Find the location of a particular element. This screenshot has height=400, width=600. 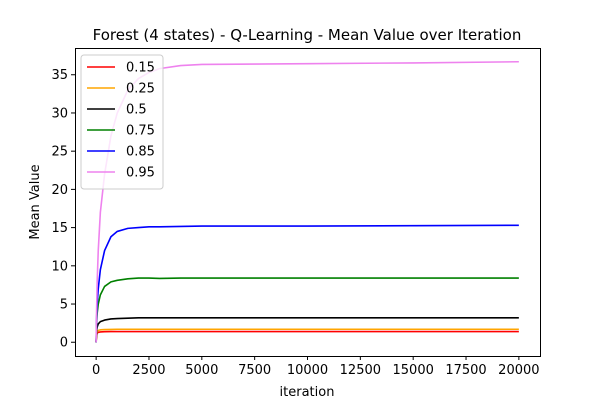

x-tick-label: 20000 is located at coordinates (518, 370).